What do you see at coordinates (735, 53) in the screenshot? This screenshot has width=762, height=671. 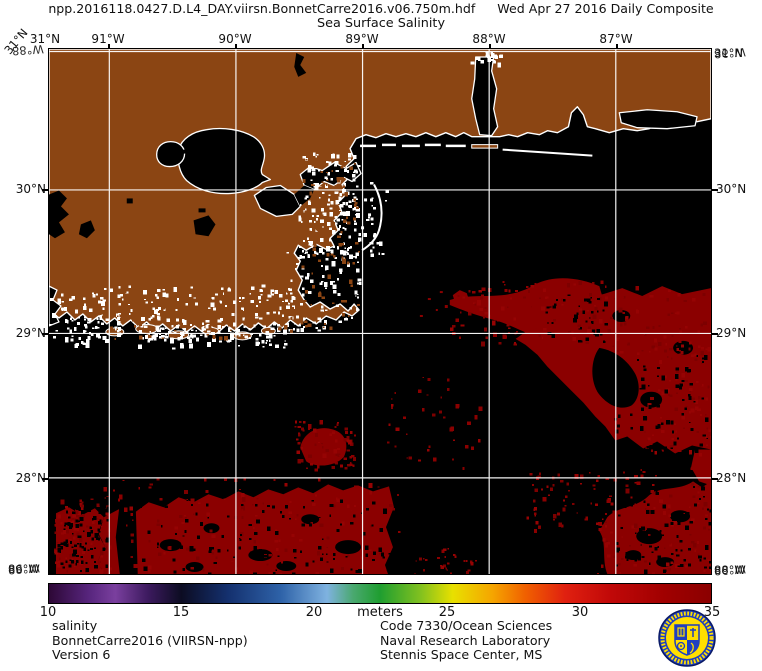 I see `corner-label-top-right: 31°N 86°W` at bounding box center [735, 53].